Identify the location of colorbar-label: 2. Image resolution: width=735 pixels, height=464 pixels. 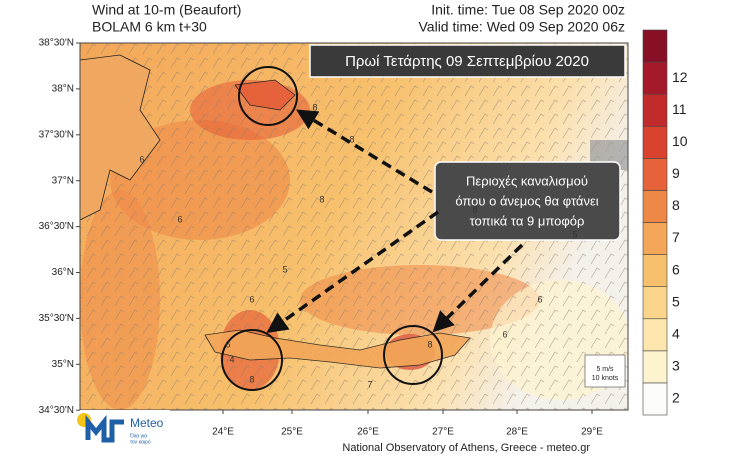
(676, 398).